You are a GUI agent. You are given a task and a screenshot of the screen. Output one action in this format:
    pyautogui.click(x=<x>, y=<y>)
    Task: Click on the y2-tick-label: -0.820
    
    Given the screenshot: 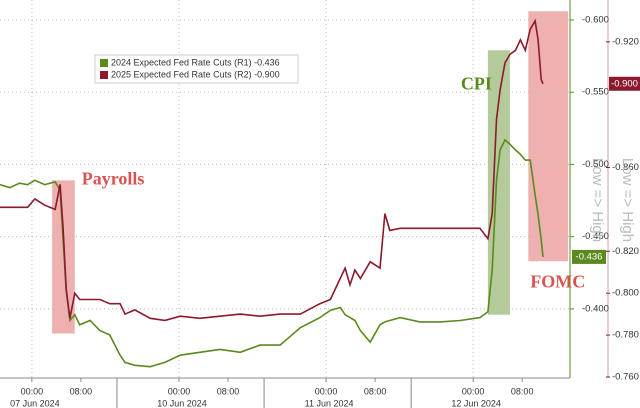 What is the action you would take?
    pyautogui.click(x=625, y=251)
    